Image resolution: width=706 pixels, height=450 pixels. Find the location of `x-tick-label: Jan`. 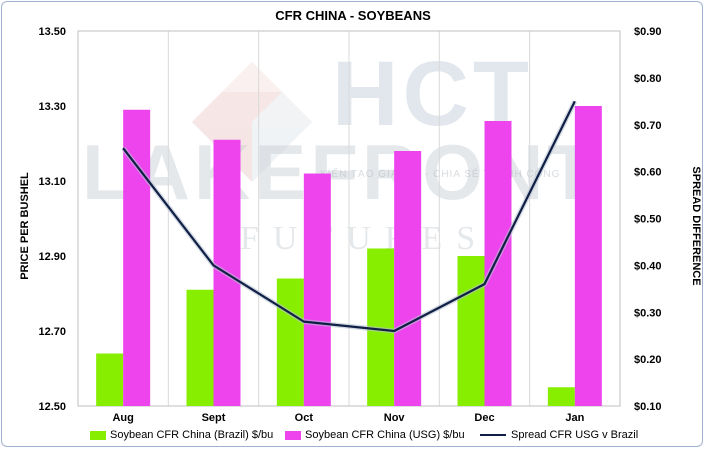

x-tick-label: Jan is located at coordinates (574, 418).